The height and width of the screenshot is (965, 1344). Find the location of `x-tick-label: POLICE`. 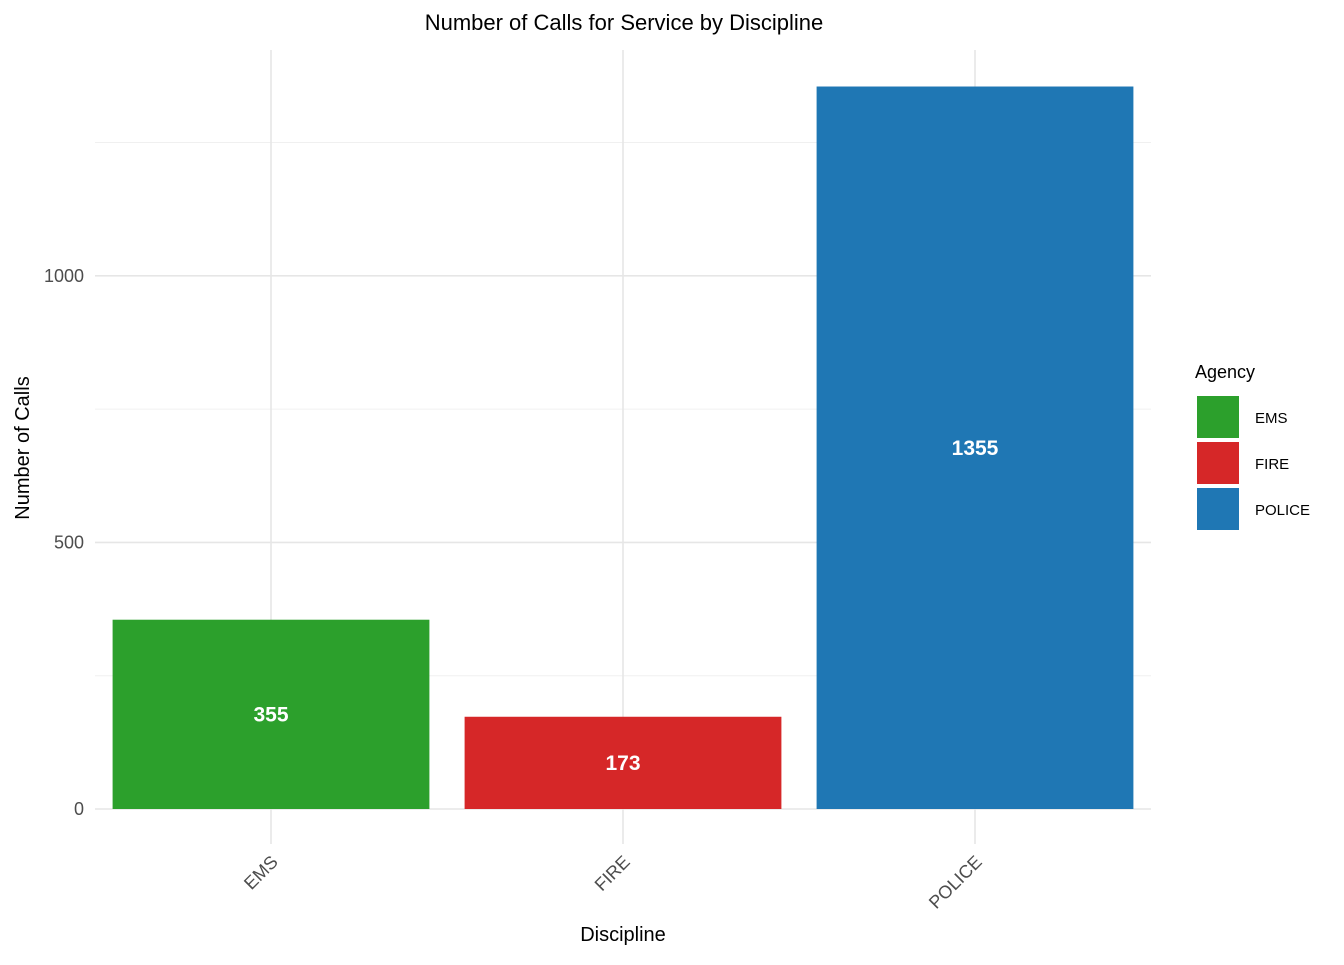

x-tick-label: POLICE is located at coordinates (955, 882).